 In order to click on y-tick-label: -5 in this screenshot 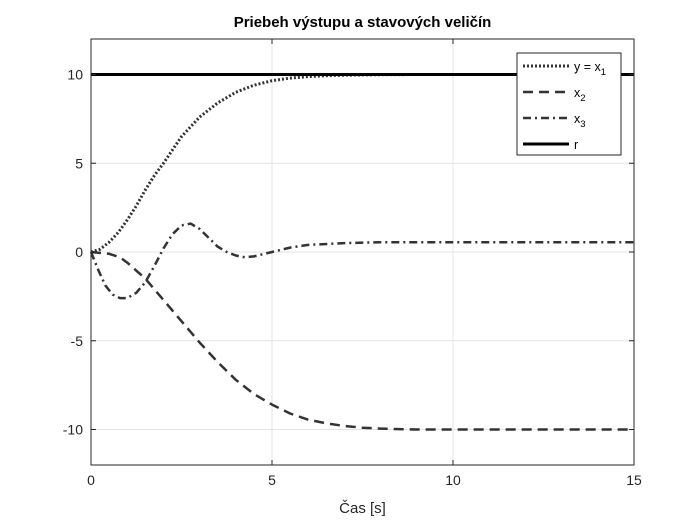, I will do `click(77, 341)`.